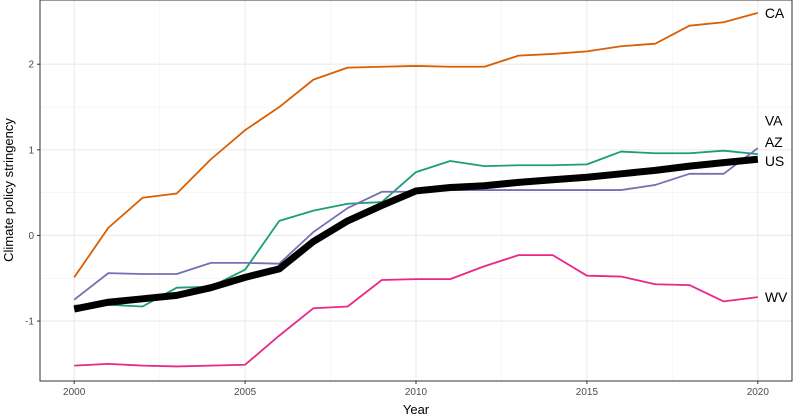 The image size is (800, 419). What do you see at coordinates (774, 161) in the screenshot?
I see `series-label-us: US` at bounding box center [774, 161].